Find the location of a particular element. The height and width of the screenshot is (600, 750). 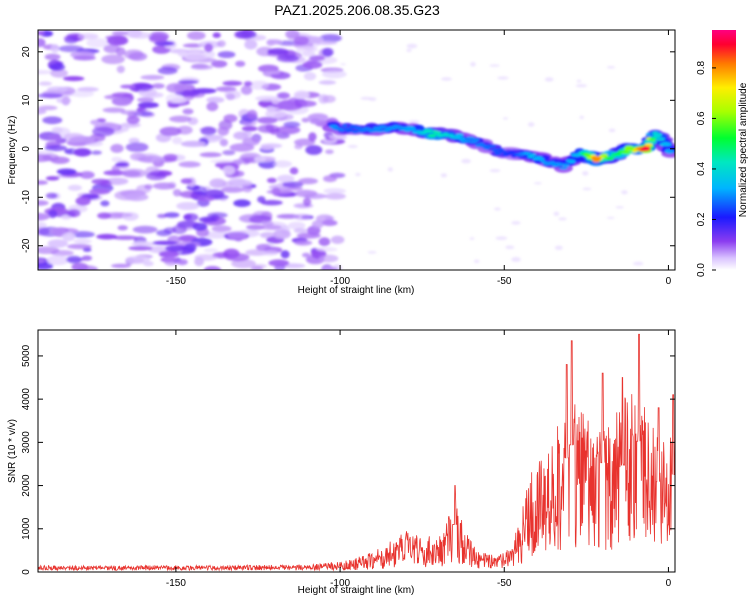

ridge-hotspot is located at coordinates (629, 149).